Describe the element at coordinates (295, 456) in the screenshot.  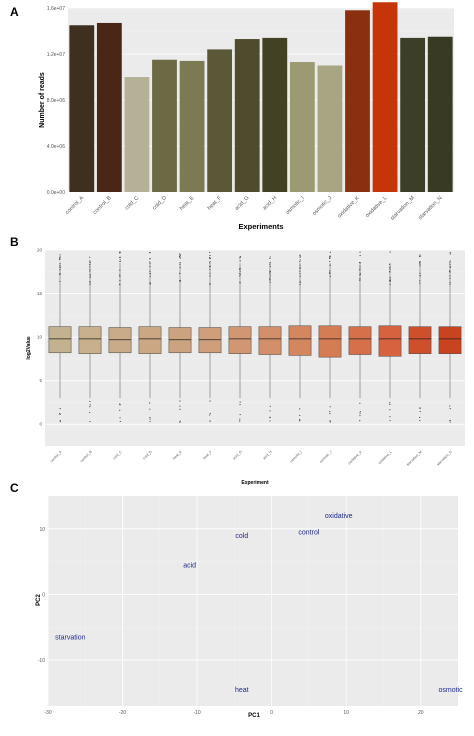
I see `x-tick-label: osmotic_I` at that location.